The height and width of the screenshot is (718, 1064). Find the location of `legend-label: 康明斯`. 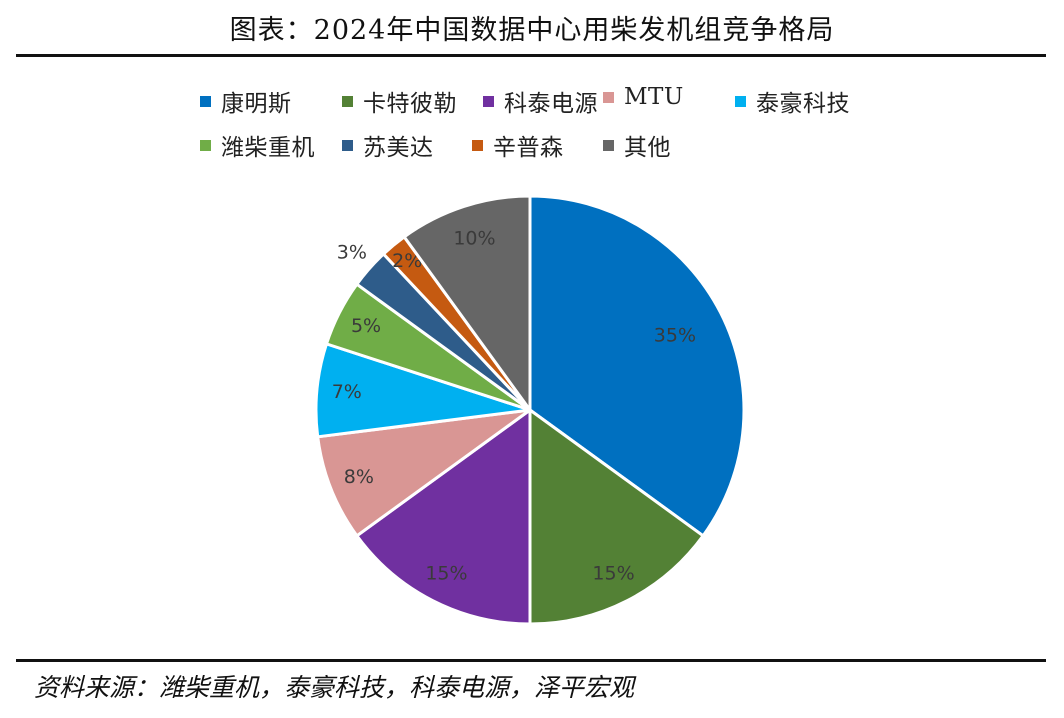

legend-label: 康明斯 is located at coordinates (256, 104).